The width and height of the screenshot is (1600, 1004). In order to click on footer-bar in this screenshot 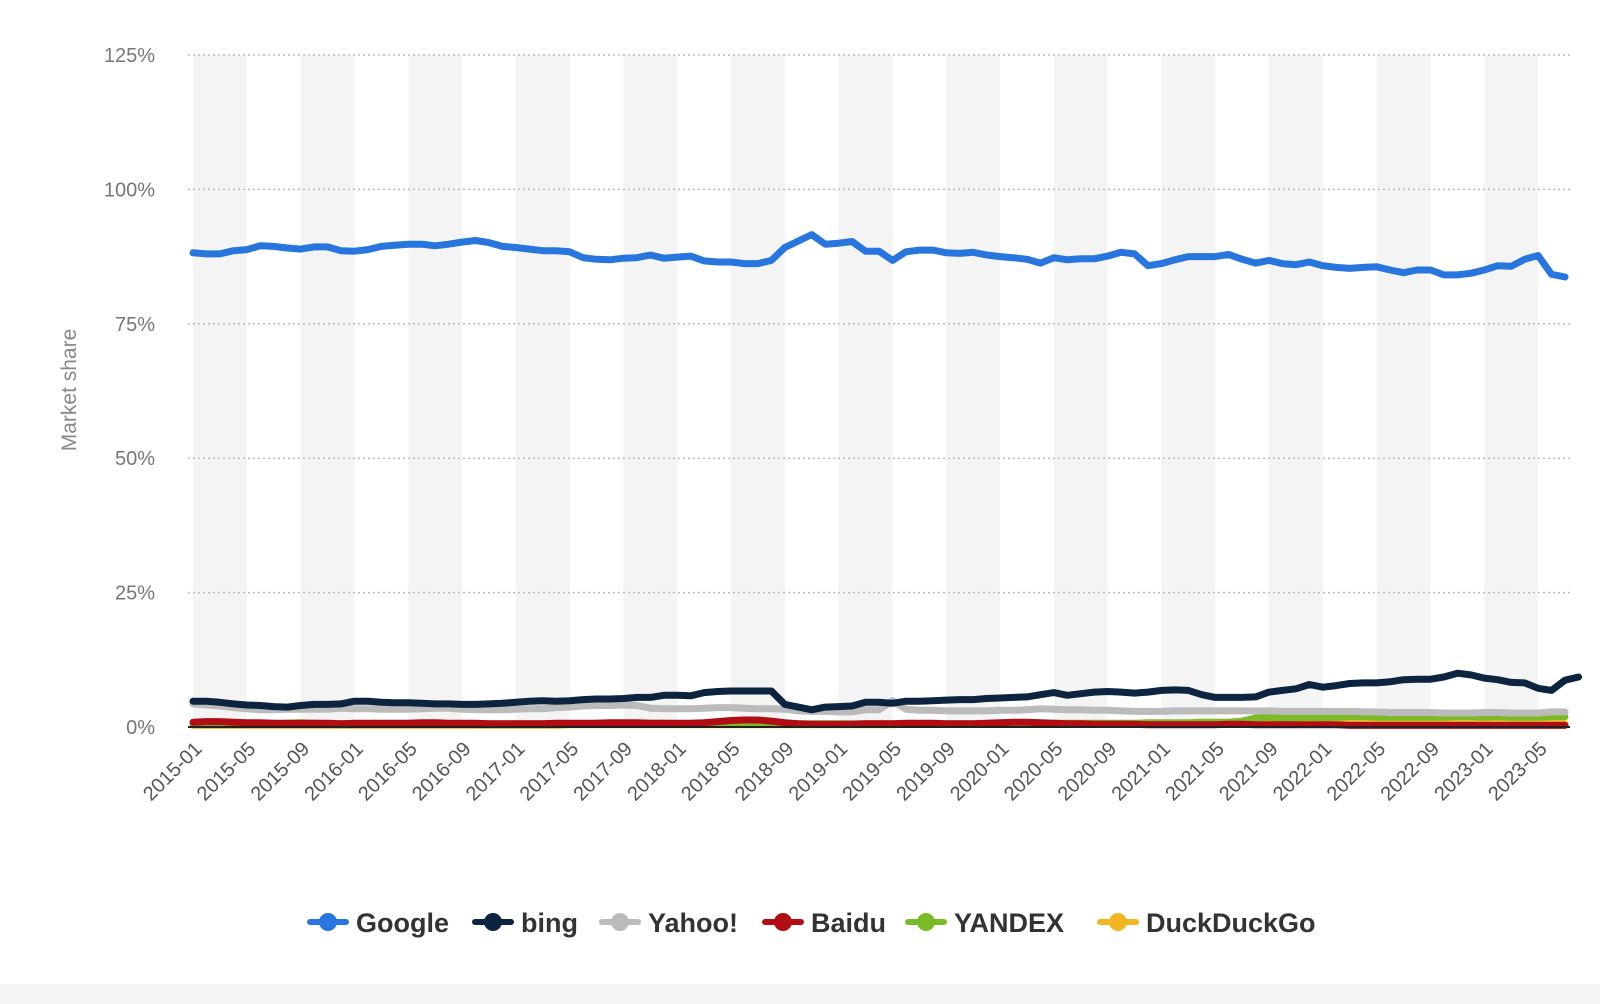, I will do `click(800, 994)`.